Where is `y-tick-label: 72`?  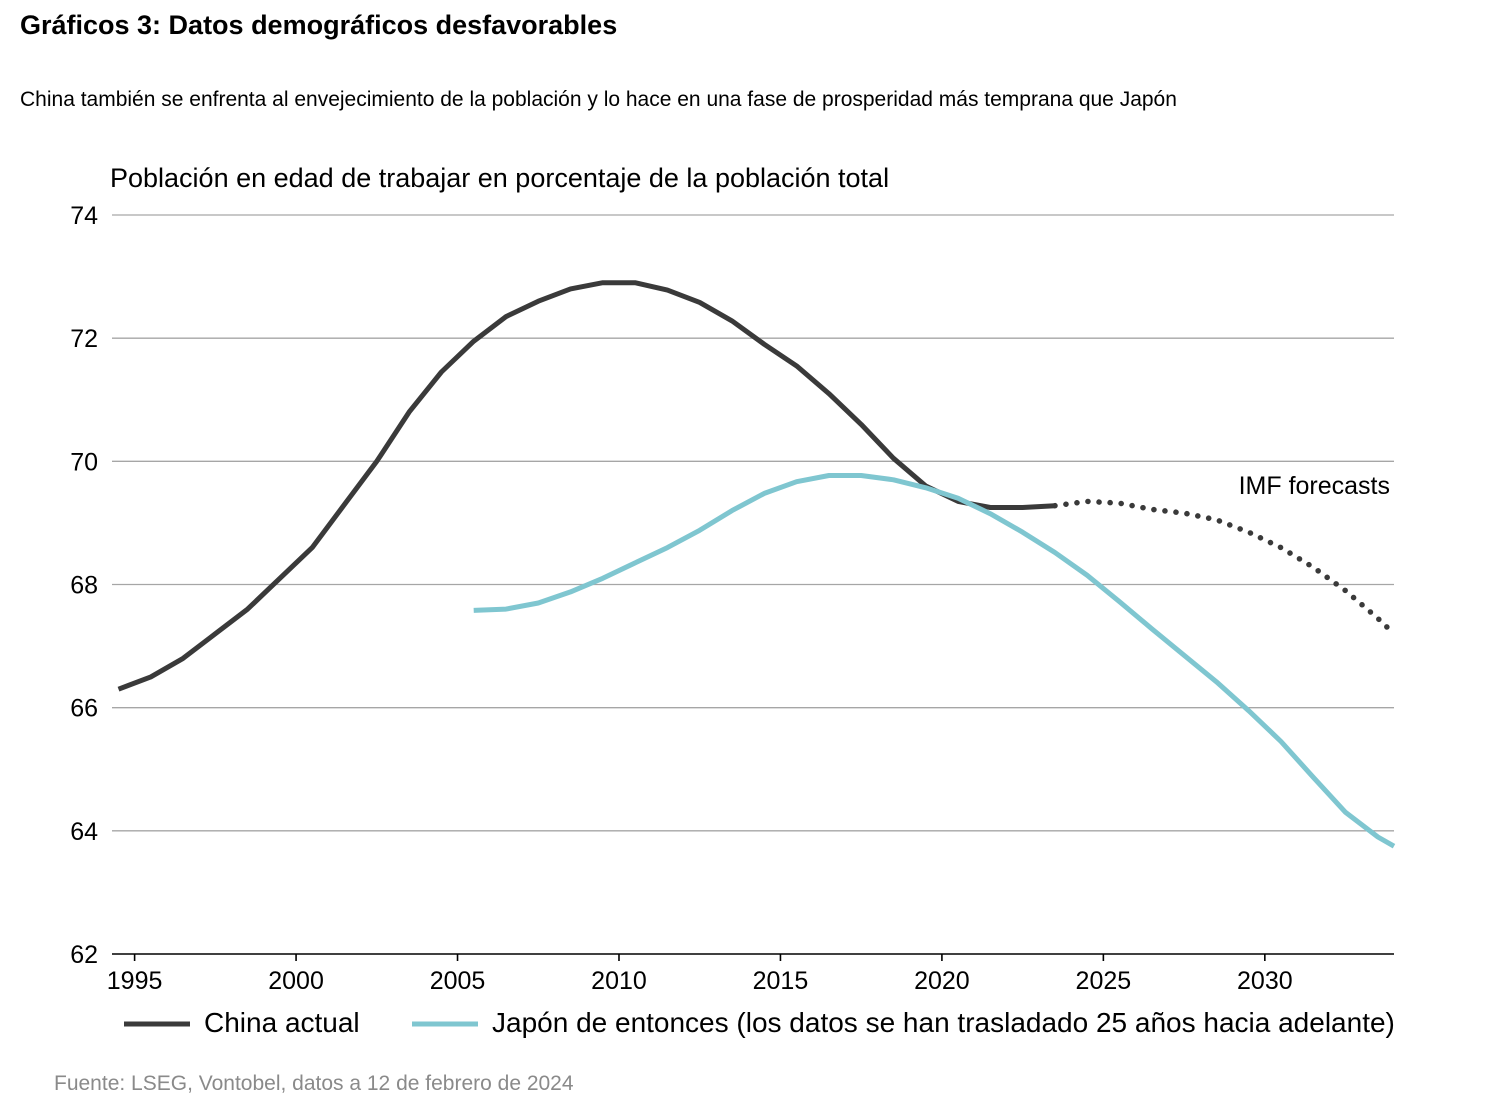
y-tick-label: 72 is located at coordinates (84, 339).